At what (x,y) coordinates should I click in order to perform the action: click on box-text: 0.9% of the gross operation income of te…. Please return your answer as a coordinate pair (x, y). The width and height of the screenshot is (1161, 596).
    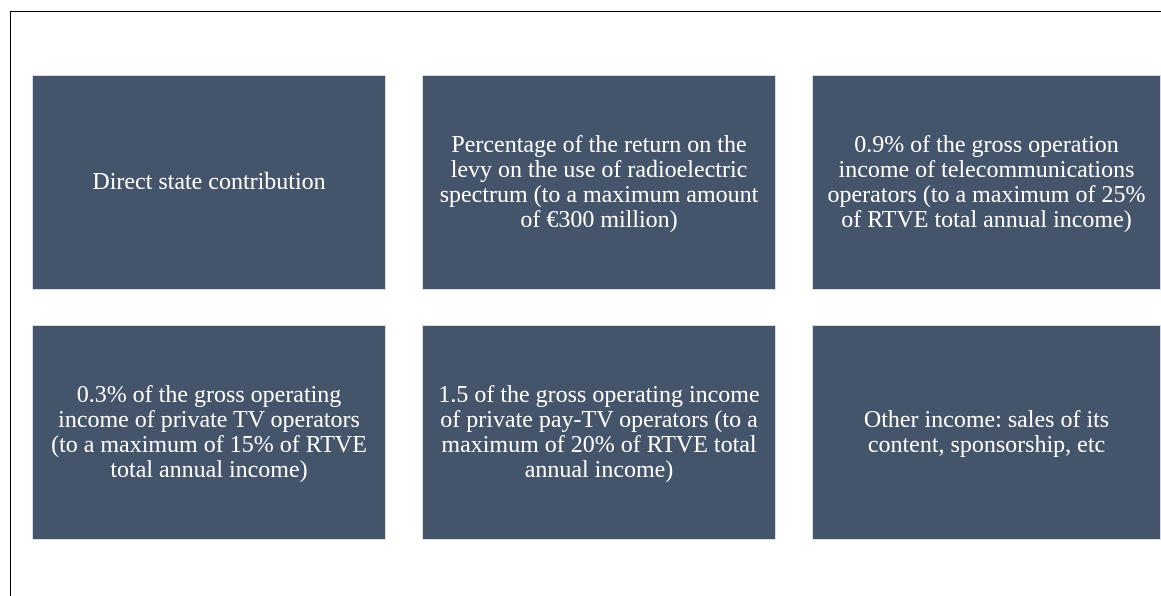
    Looking at the image, I should click on (986, 182).